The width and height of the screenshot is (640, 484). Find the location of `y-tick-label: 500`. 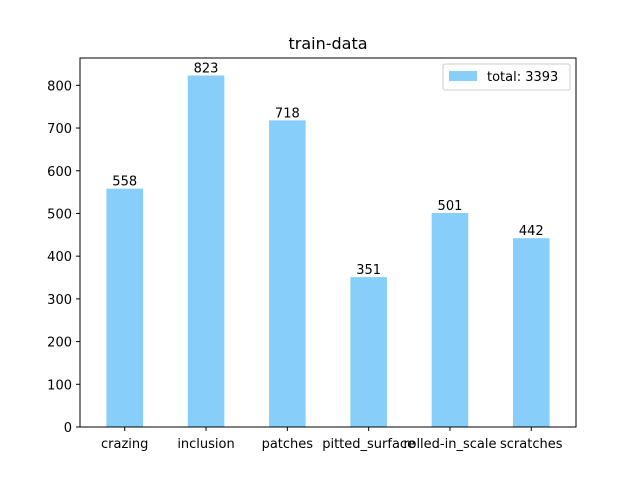

y-tick-label: 500 is located at coordinates (59, 214).